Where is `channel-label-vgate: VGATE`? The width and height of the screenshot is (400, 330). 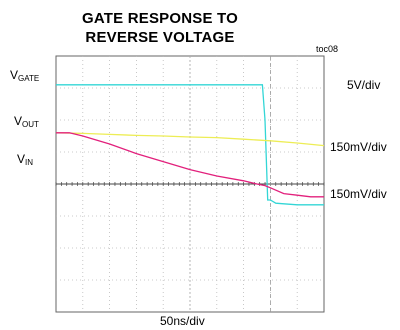
channel-label-vgate: VGATE is located at coordinates (25, 75).